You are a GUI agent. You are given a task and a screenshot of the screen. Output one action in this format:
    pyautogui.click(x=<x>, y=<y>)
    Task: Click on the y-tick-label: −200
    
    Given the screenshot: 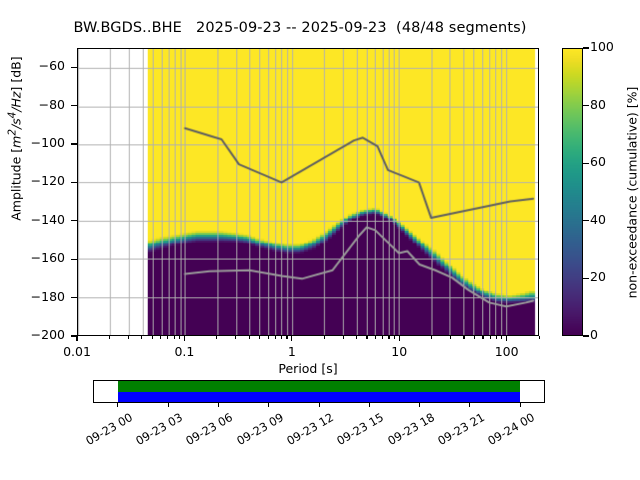 What is the action you would take?
    pyautogui.click(x=47, y=334)
    